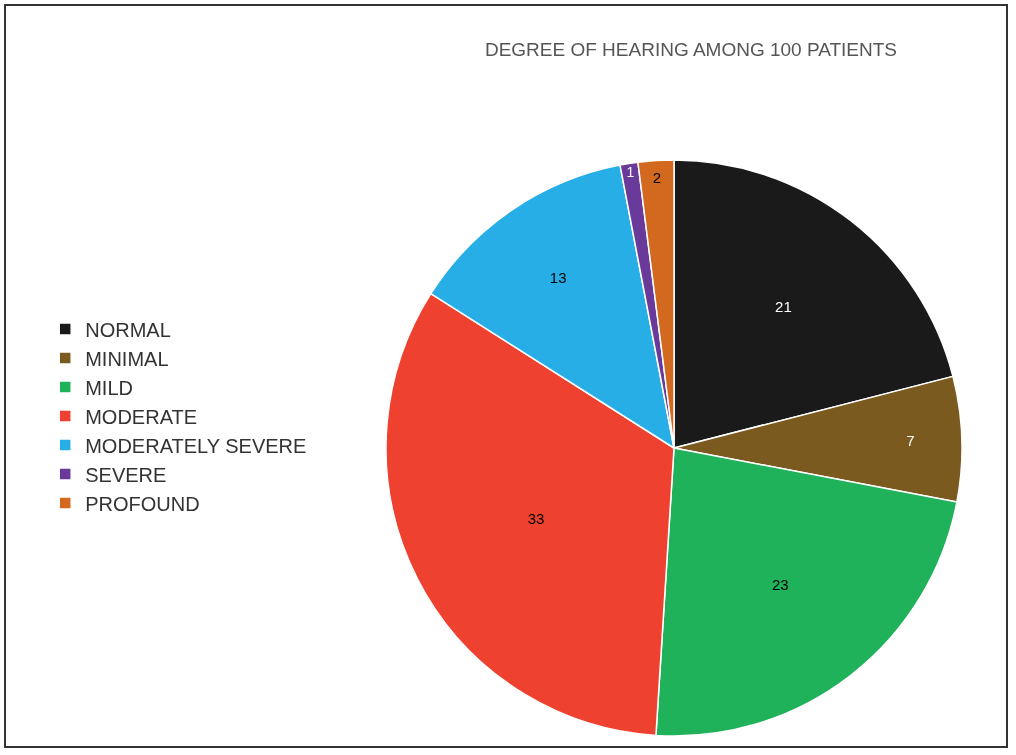 This screenshot has width=1016, height=755. Describe the element at coordinates (783, 307) in the screenshot. I see `data-label: 21` at that location.